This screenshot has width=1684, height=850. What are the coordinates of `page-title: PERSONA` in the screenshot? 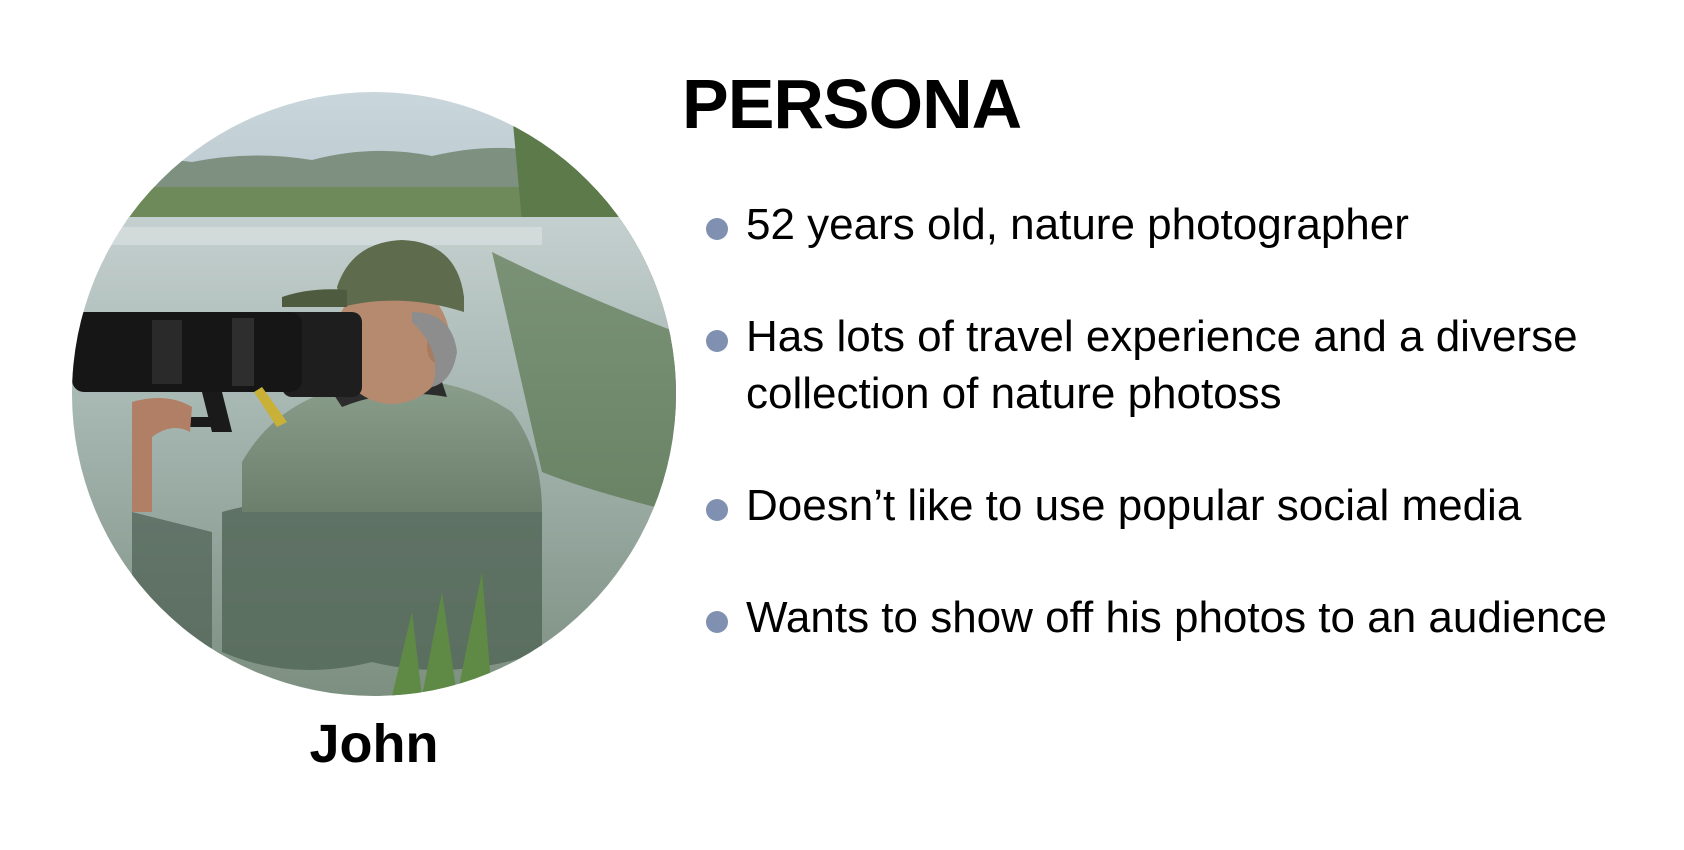 It's located at (852, 104).